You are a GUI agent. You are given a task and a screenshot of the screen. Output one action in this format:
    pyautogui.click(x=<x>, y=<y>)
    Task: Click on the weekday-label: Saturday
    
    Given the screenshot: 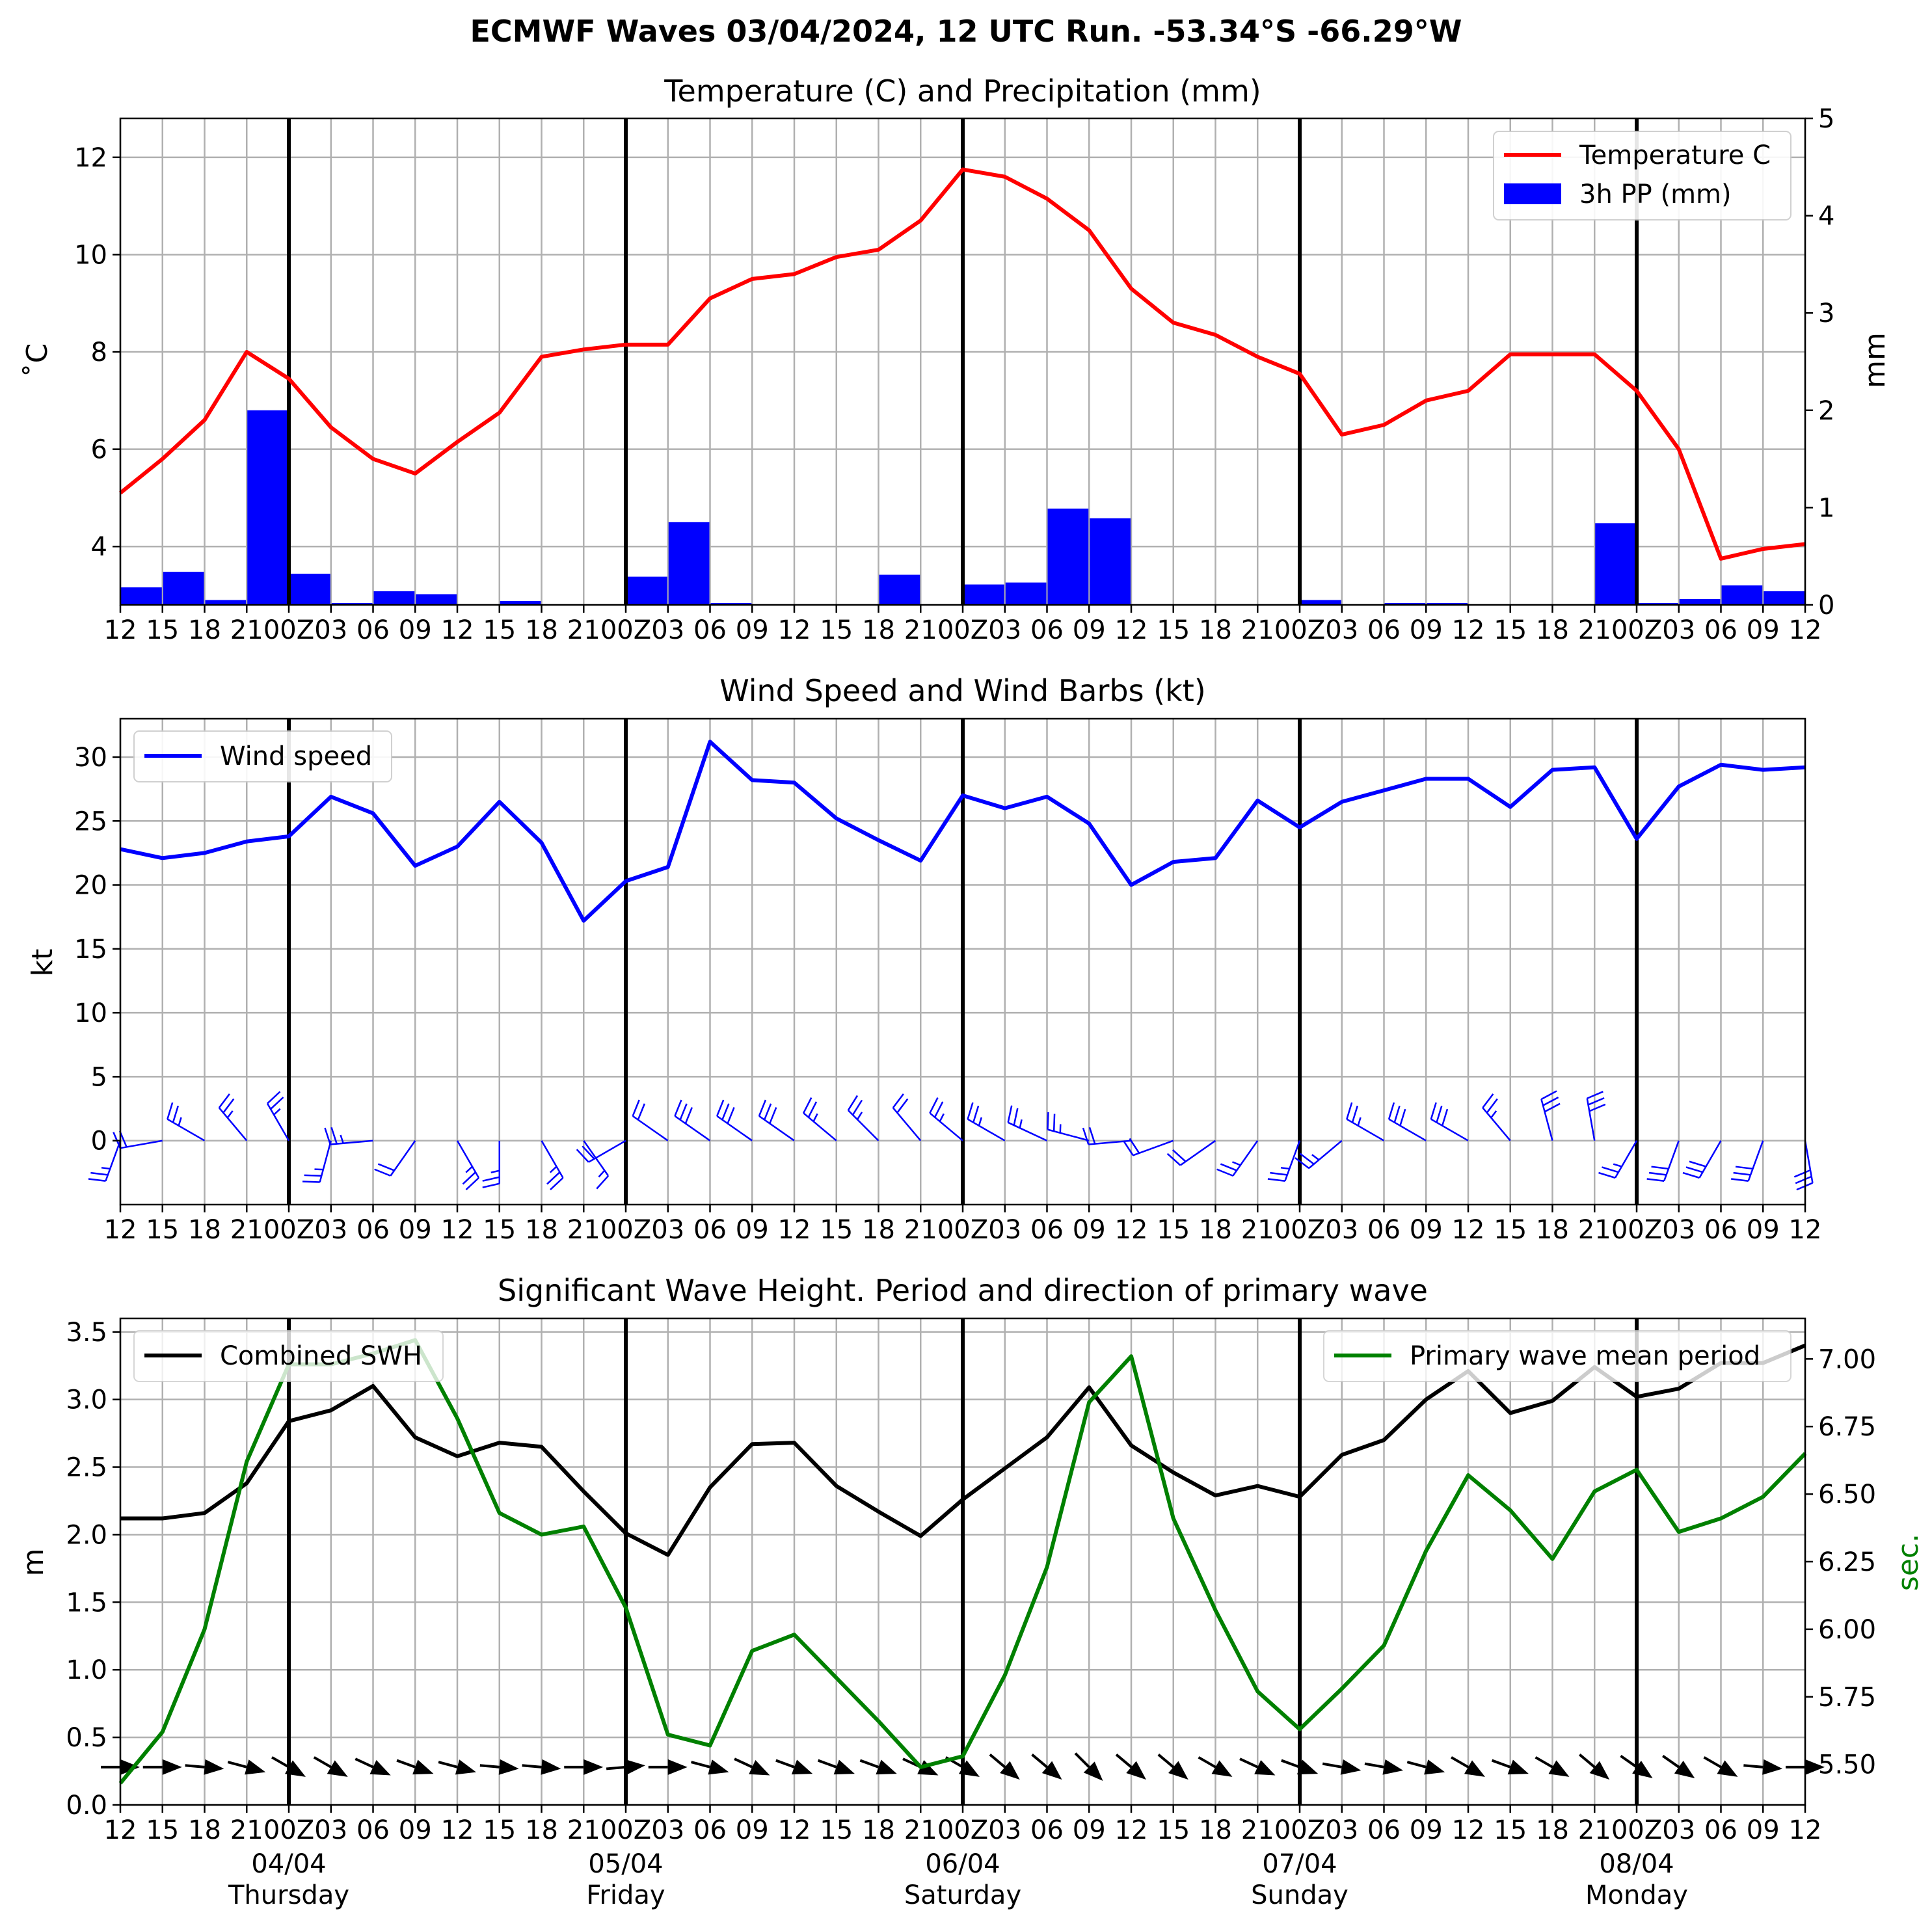 What is the action you would take?
    pyautogui.click(x=963, y=1895)
    